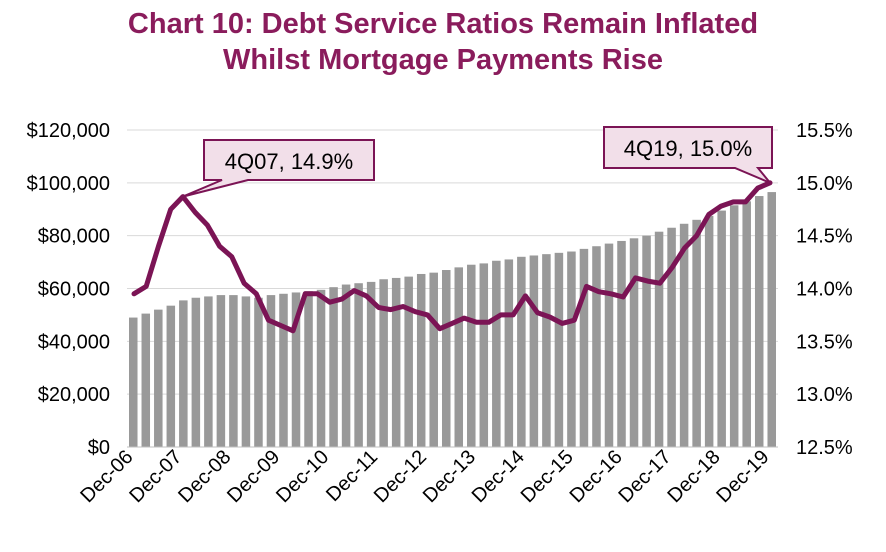 This screenshot has width=886, height=552. What do you see at coordinates (74, 237) in the screenshot?
I see `y-left-tick-label: $80,000` at bounding box center [74, 237].